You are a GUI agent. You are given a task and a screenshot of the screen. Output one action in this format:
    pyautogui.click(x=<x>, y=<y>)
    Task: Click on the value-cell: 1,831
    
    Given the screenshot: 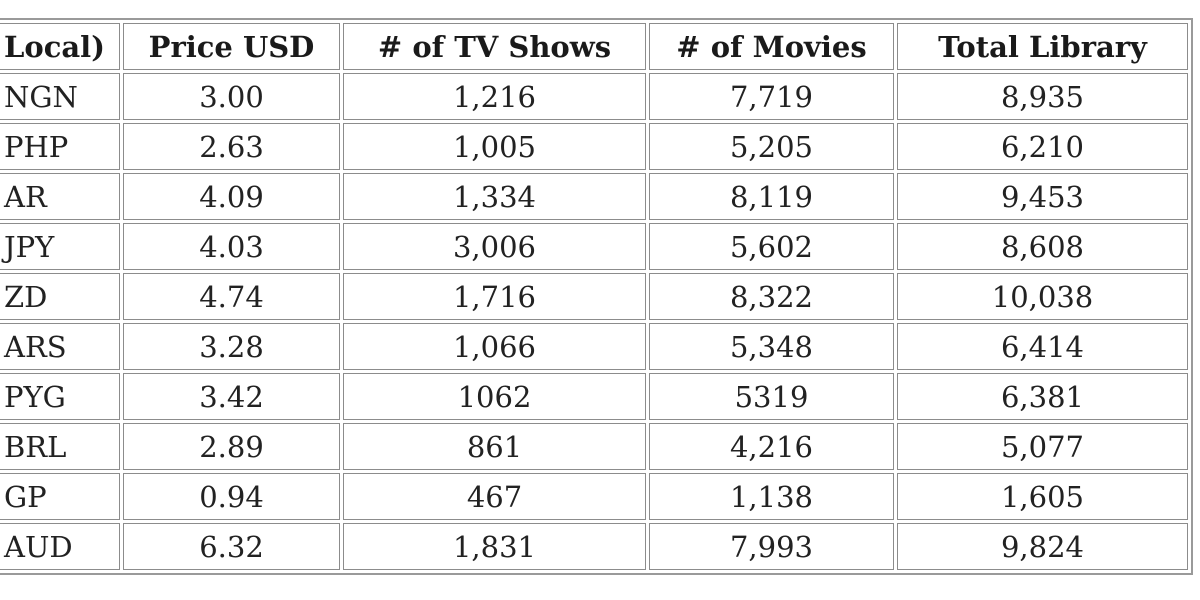 What is the action you would take?
    pyautogui.click(x=494, y=546)
    